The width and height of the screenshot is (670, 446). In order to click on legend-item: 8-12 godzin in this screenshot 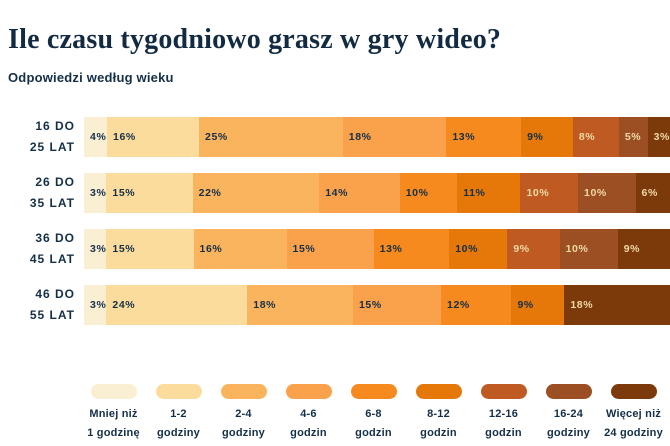, I will do `click(438, 413)`.